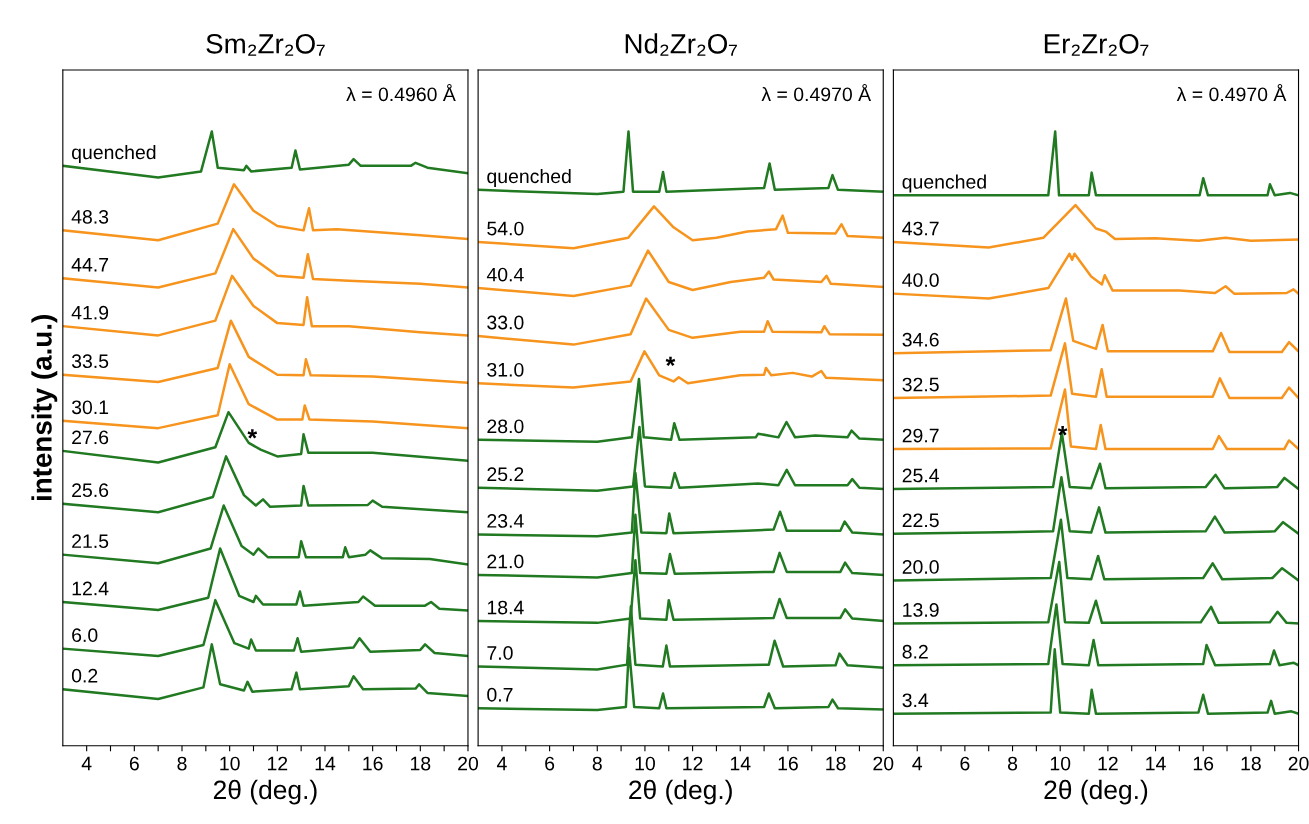  I want to click on series-label: 25.6, so click(90, 490).